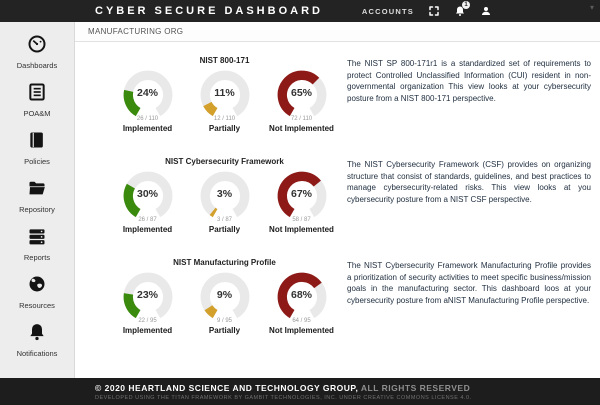 This screenshot has width=600, height=405. I want to click on bell-icon: 1, so click(461, 9).